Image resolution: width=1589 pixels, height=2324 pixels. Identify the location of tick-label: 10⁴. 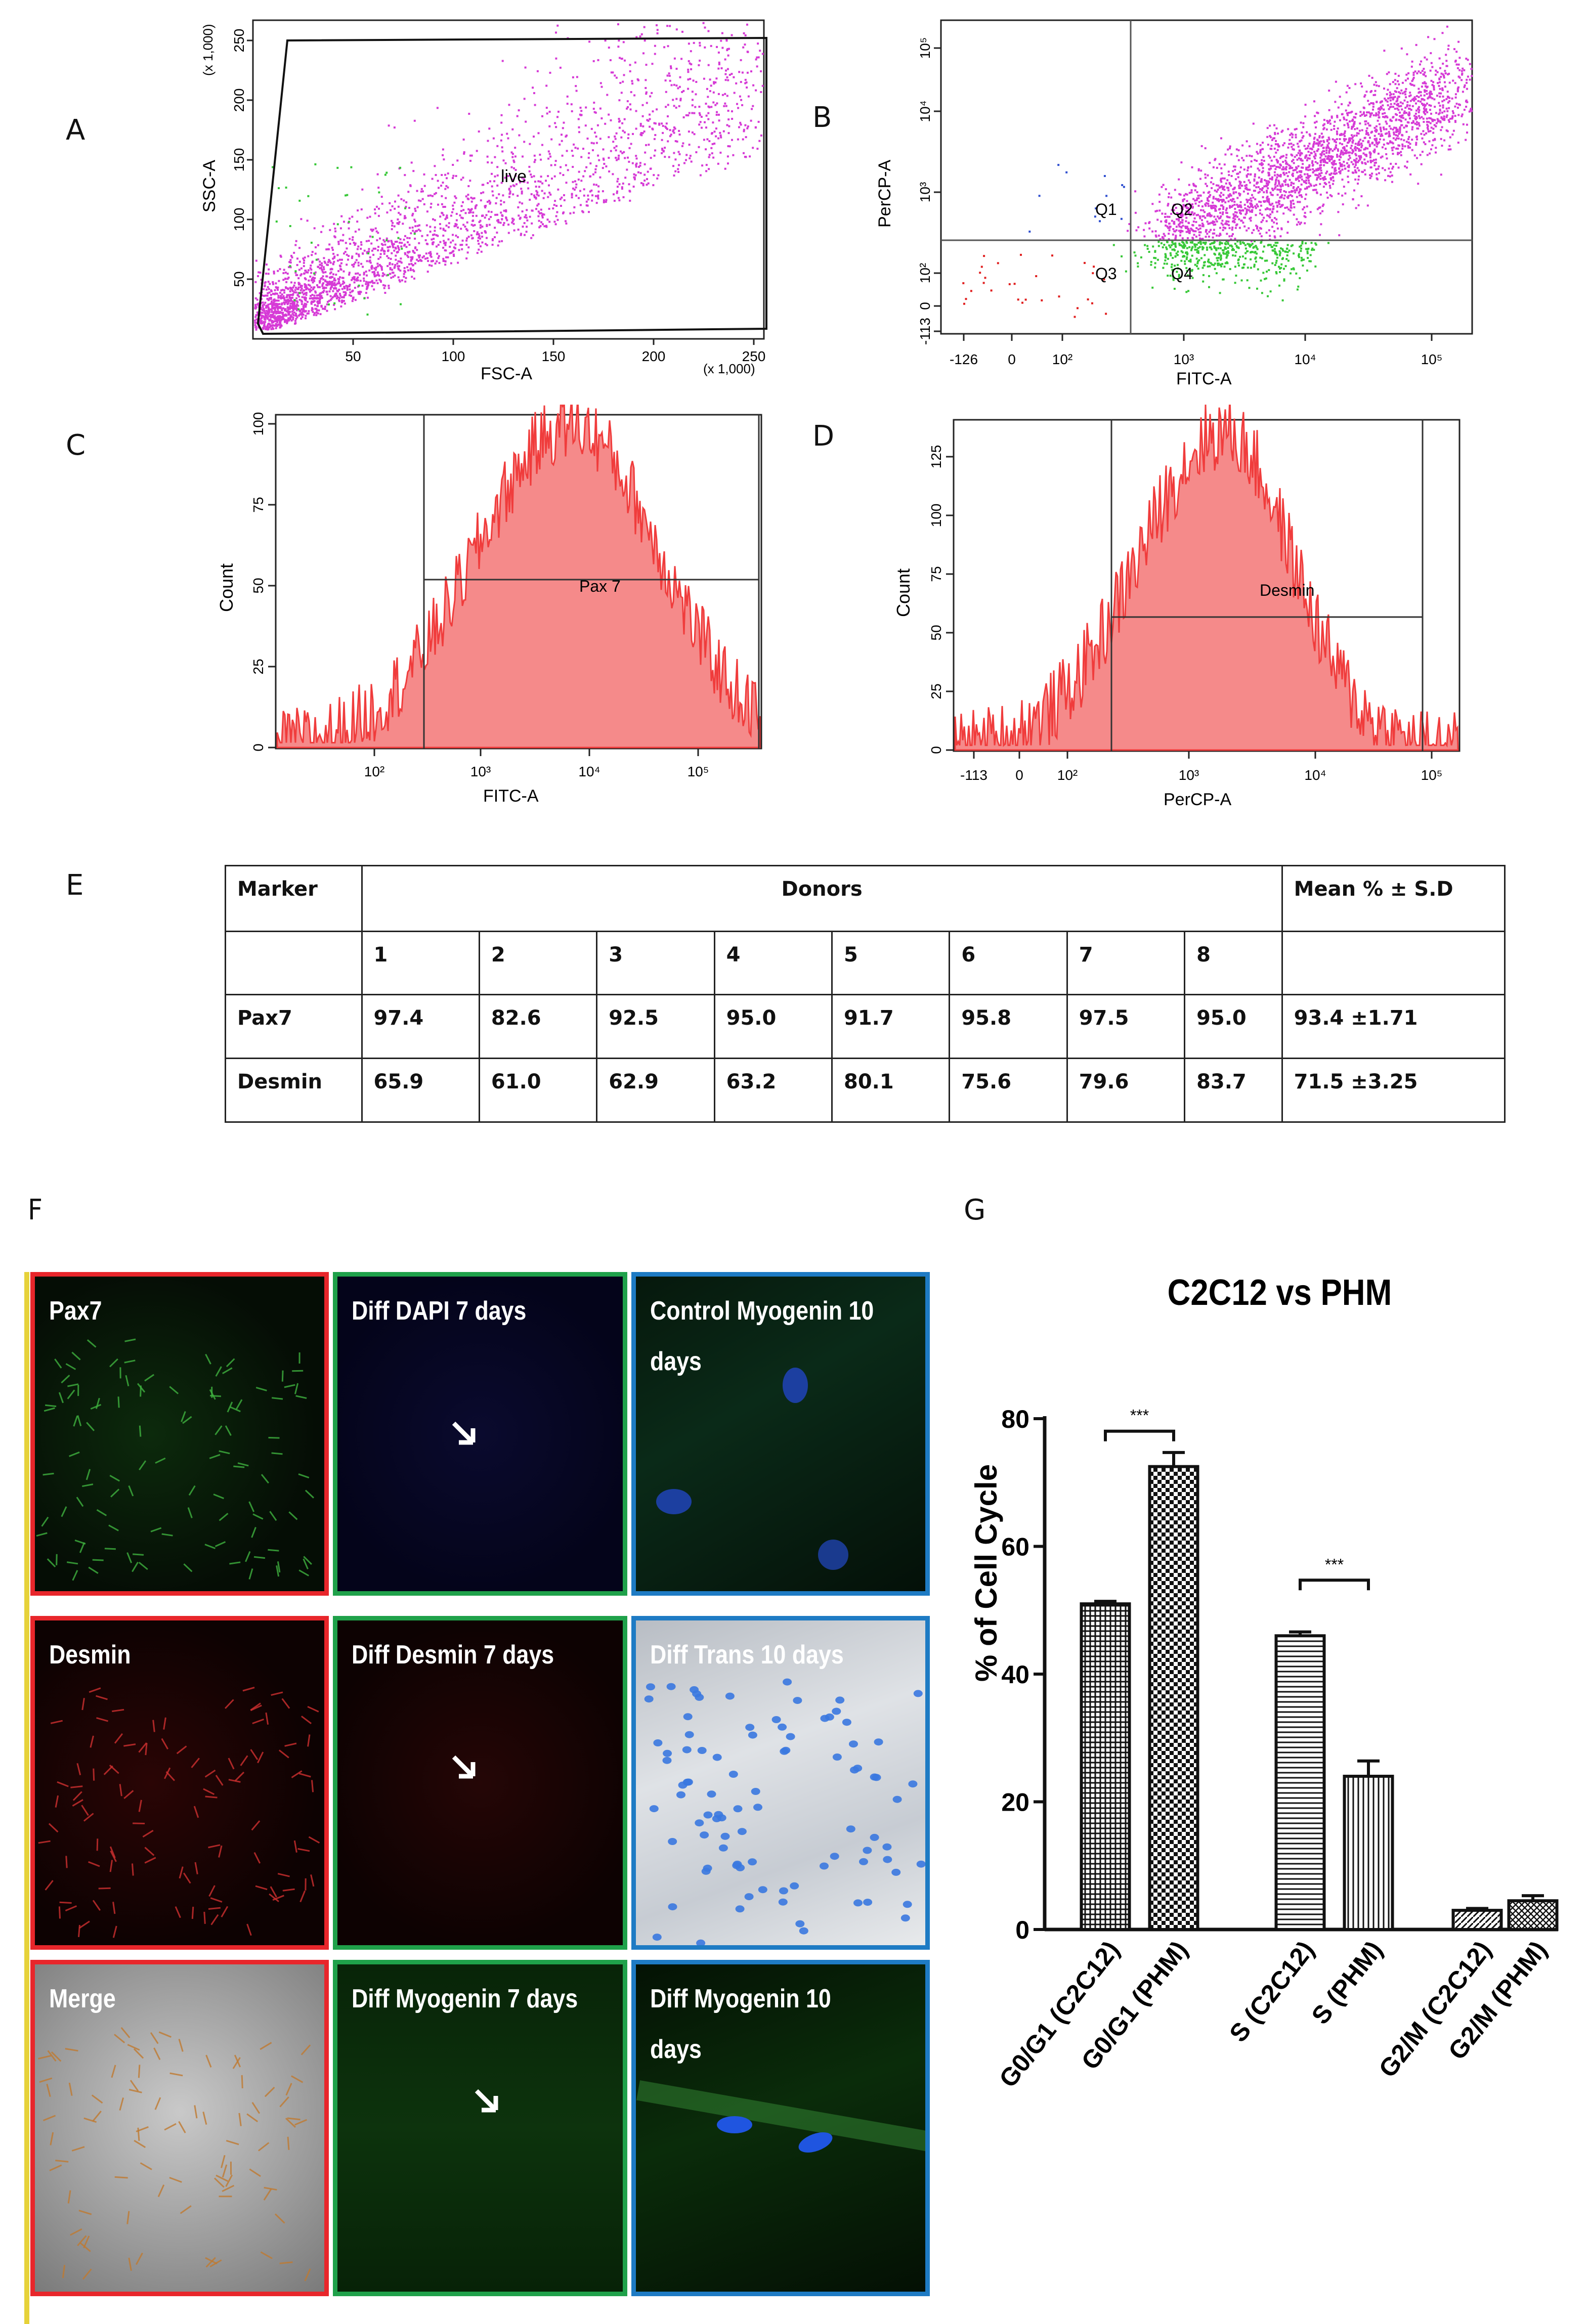
(589, 771).